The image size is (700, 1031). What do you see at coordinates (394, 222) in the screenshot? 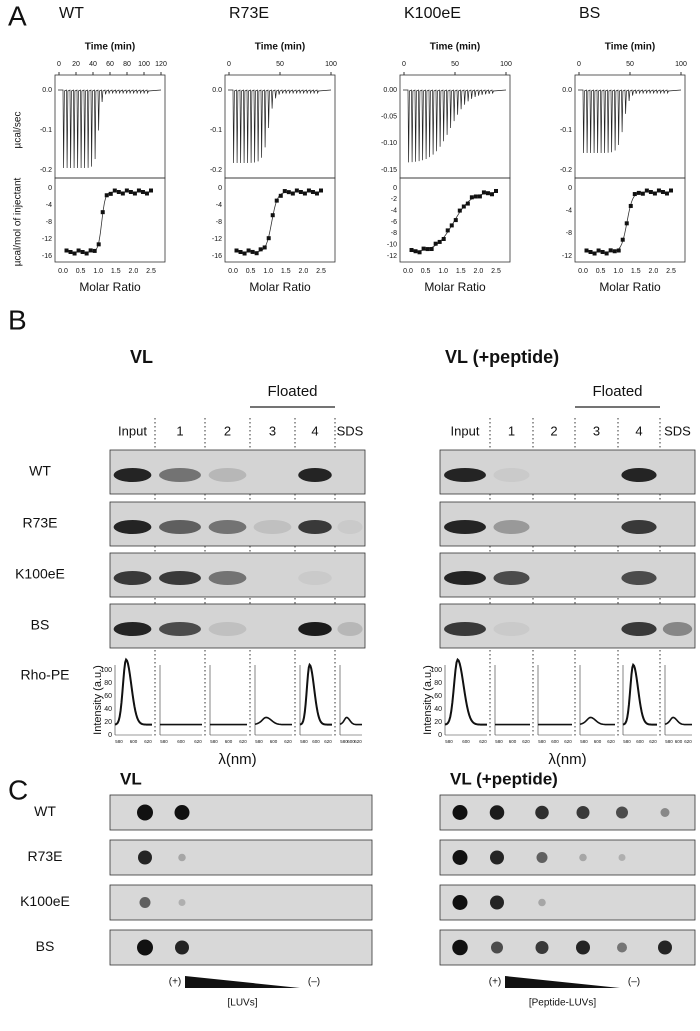
I see `label: -6` at bounding box center [394, 222].